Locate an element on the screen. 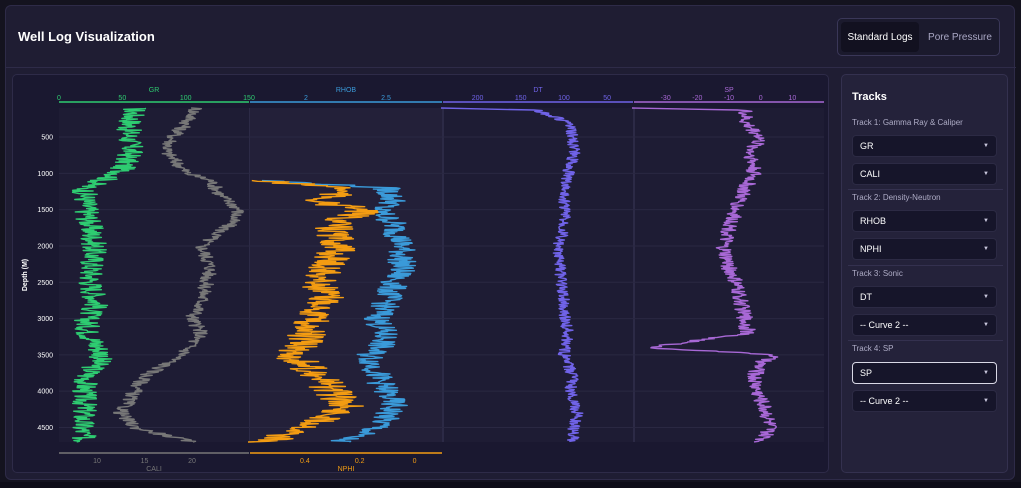 The image size is (1021, 488). sp-tick-label: -10 is located at coordinates (729, 98).